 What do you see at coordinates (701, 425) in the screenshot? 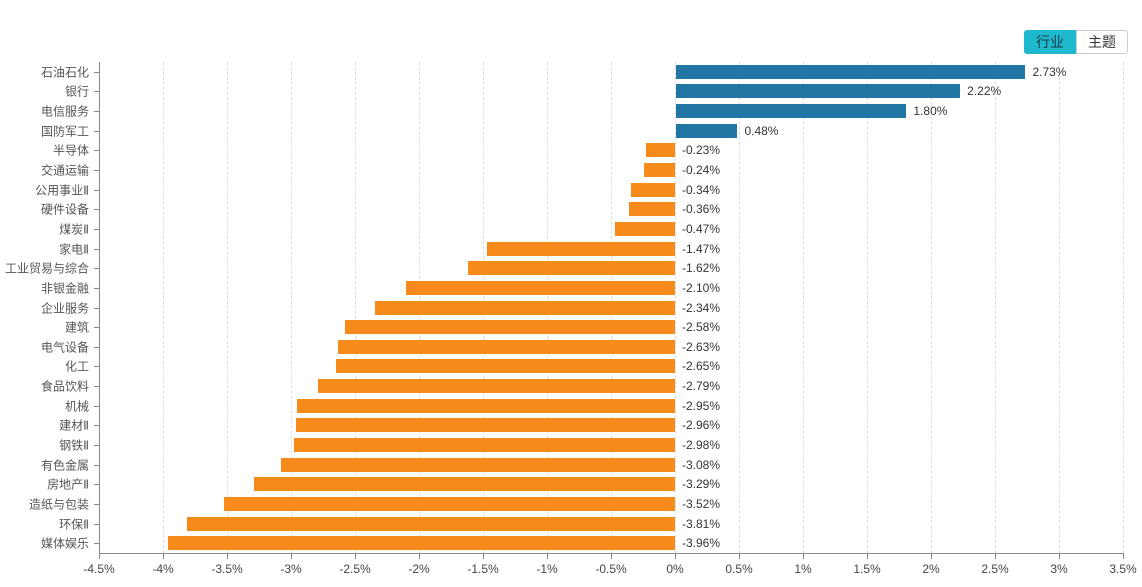
I see `value-label: -2.96%` at bounding box center [701, 425].